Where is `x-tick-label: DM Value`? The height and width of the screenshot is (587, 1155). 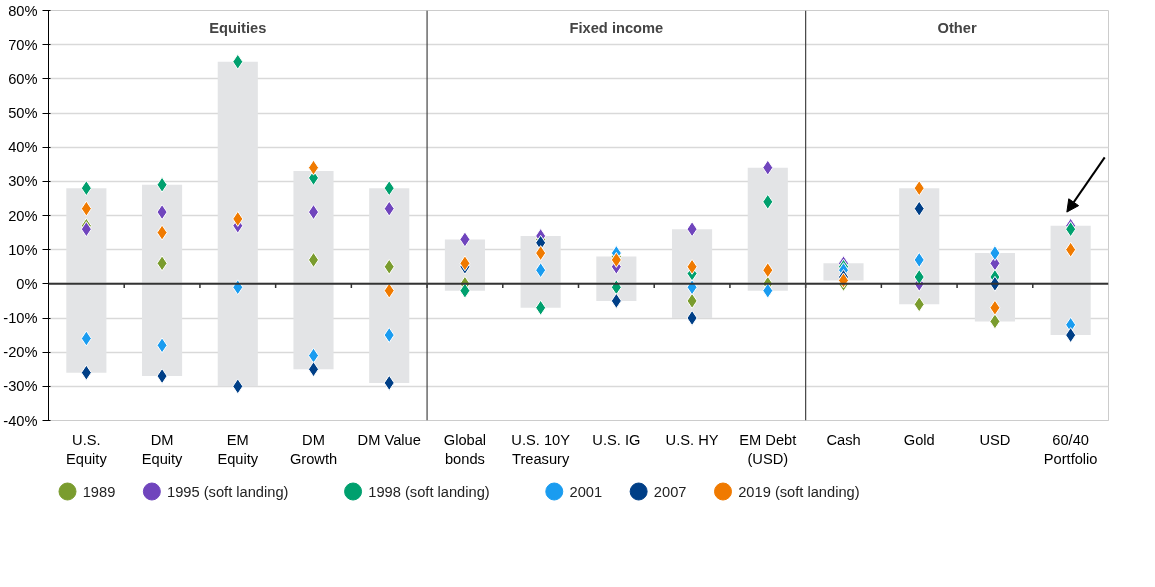
x-tick-label: DM Value is located at coordinates (389, 439).